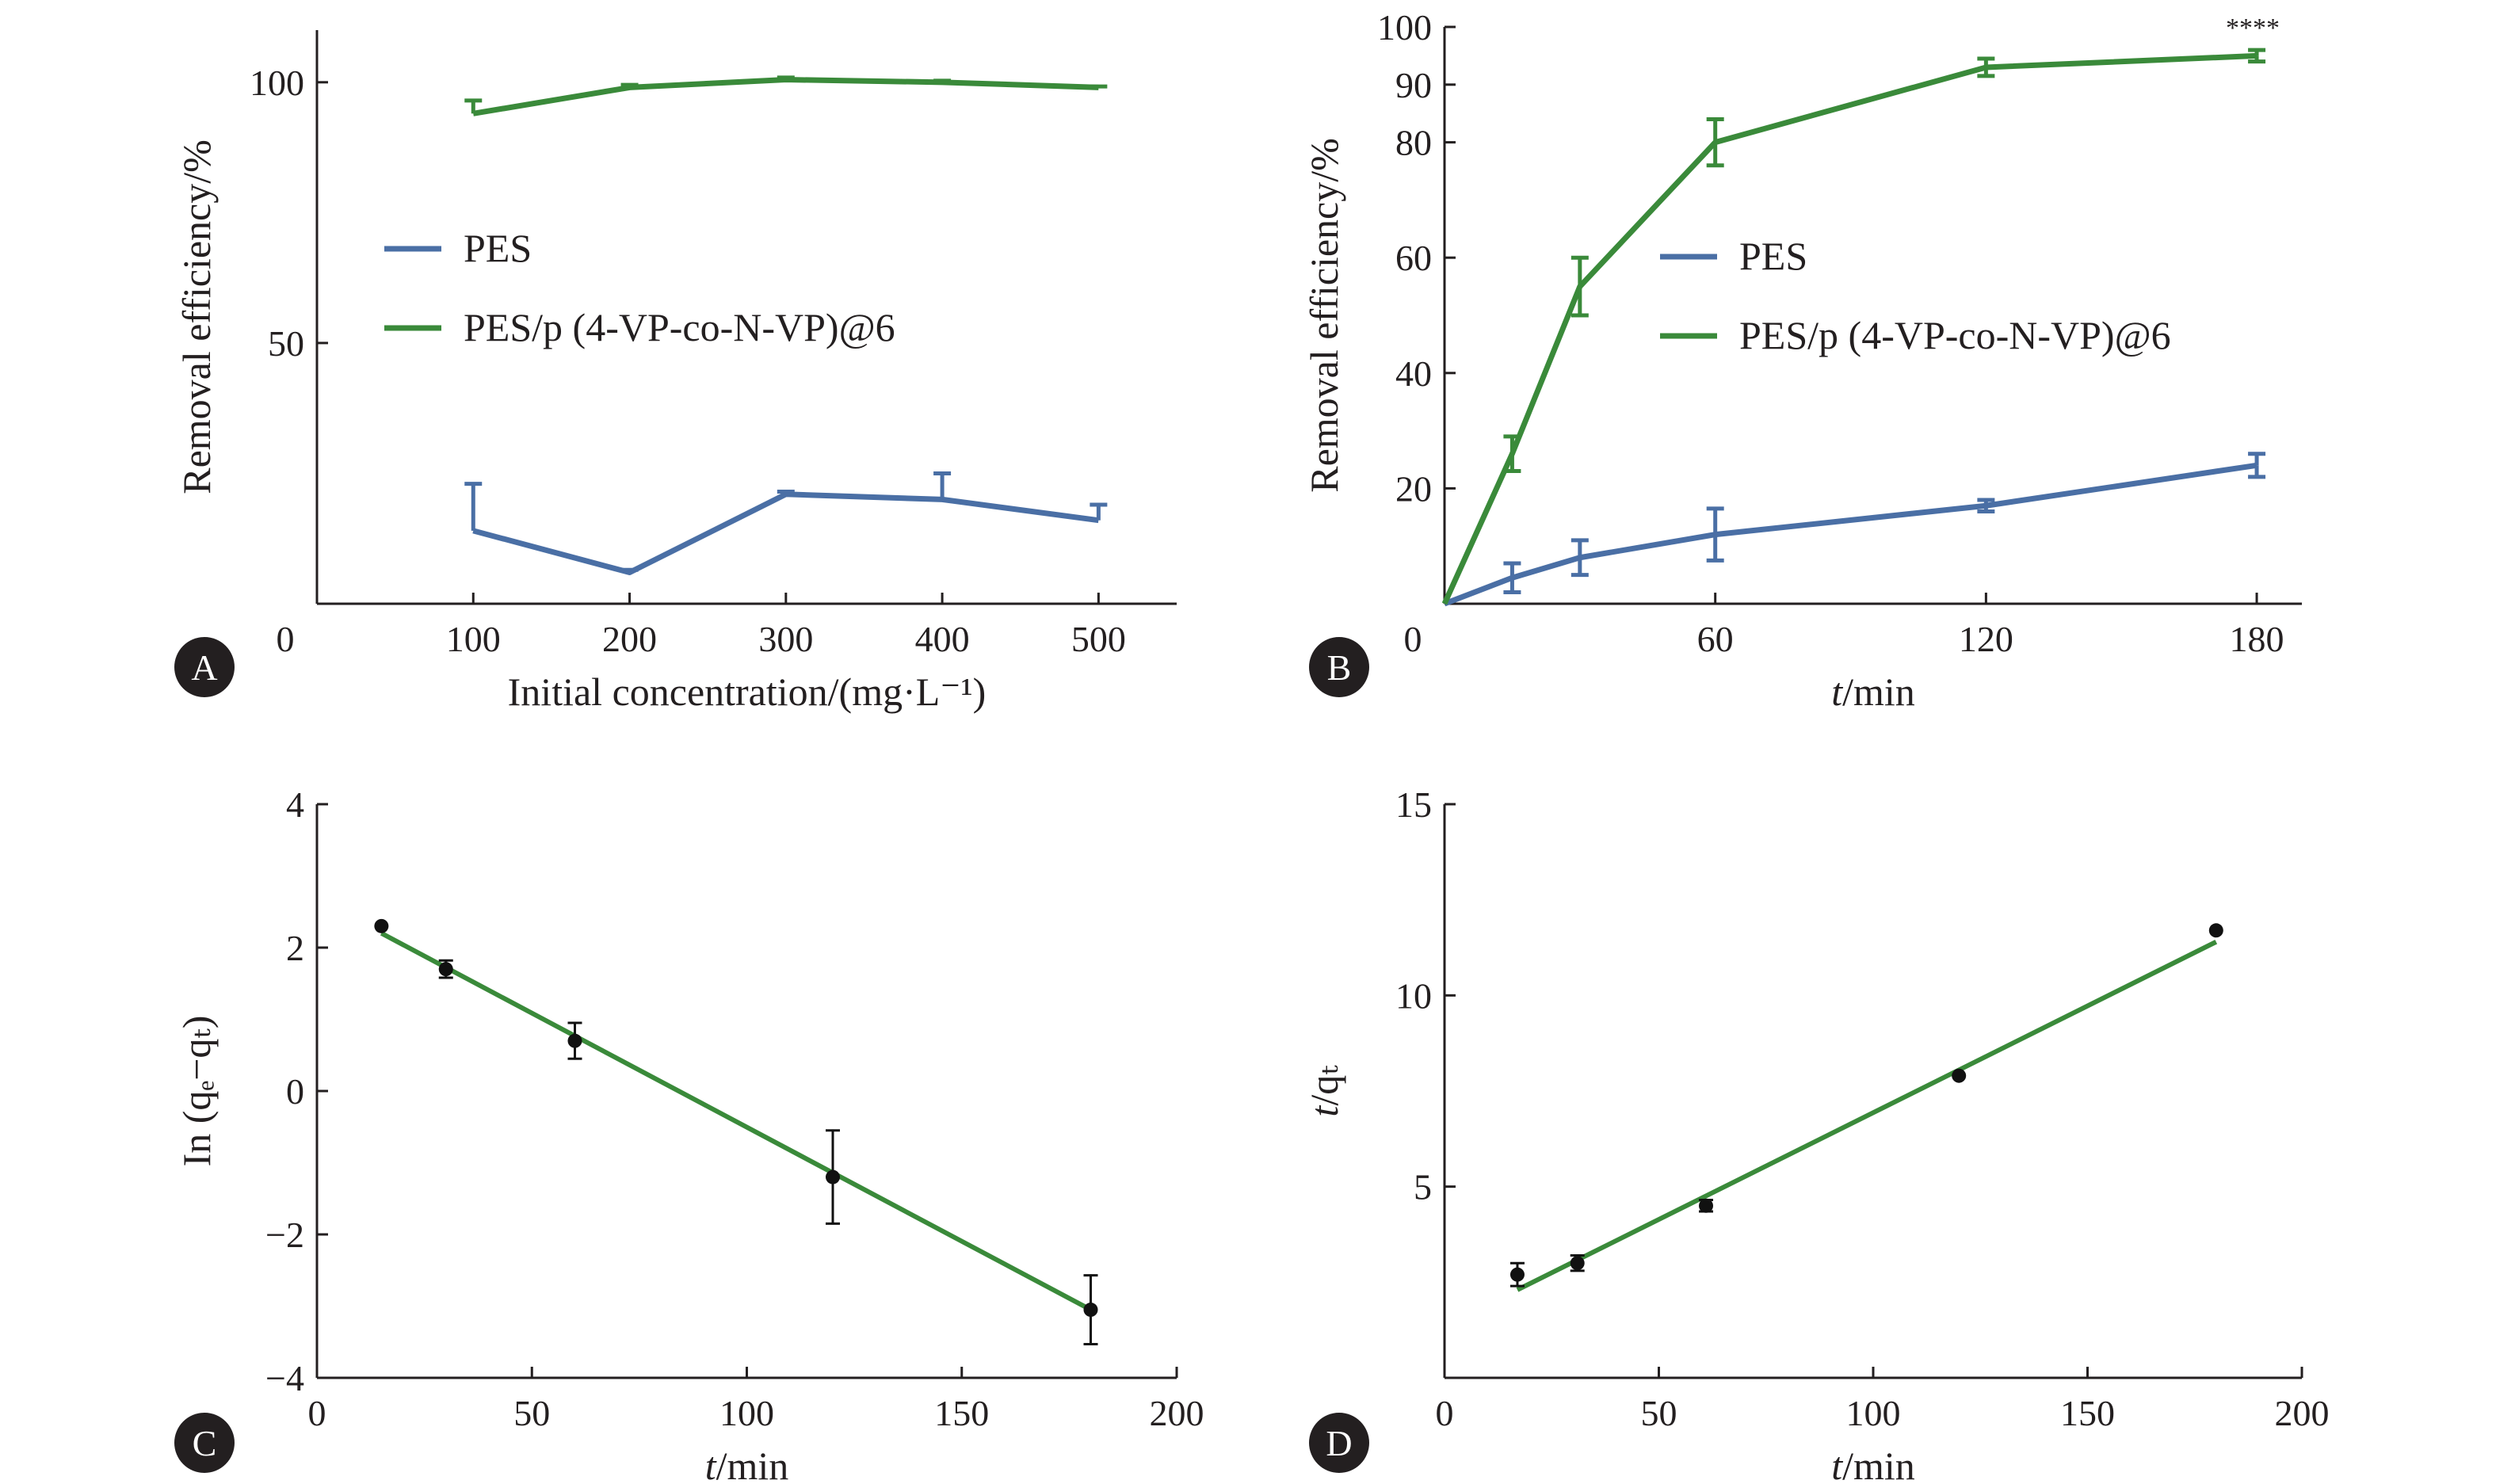 The height and width of the screenshot is (1484, 2496). I want to click on y-tick-label: 50, so click(286, 343).